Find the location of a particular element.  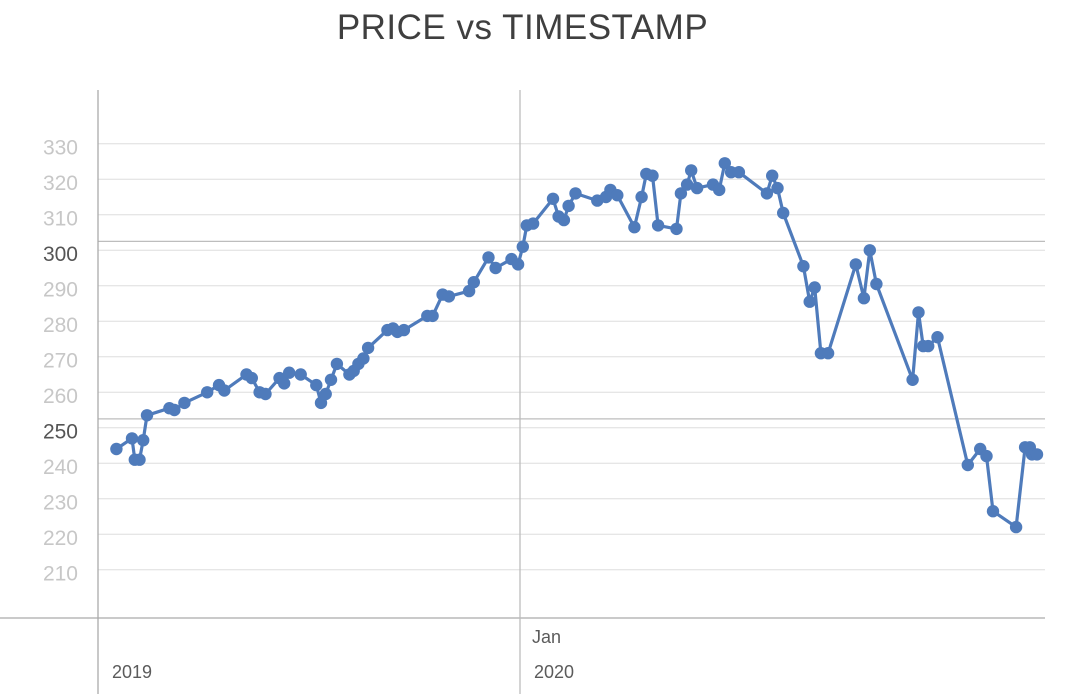

y-tick-label: 270 is located at coordinates (60, 361).